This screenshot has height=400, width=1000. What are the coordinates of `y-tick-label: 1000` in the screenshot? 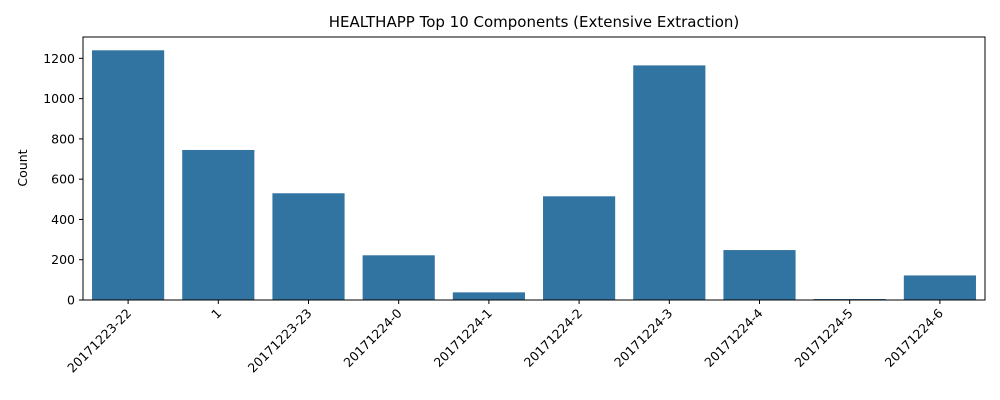 It's located at (59, 98).